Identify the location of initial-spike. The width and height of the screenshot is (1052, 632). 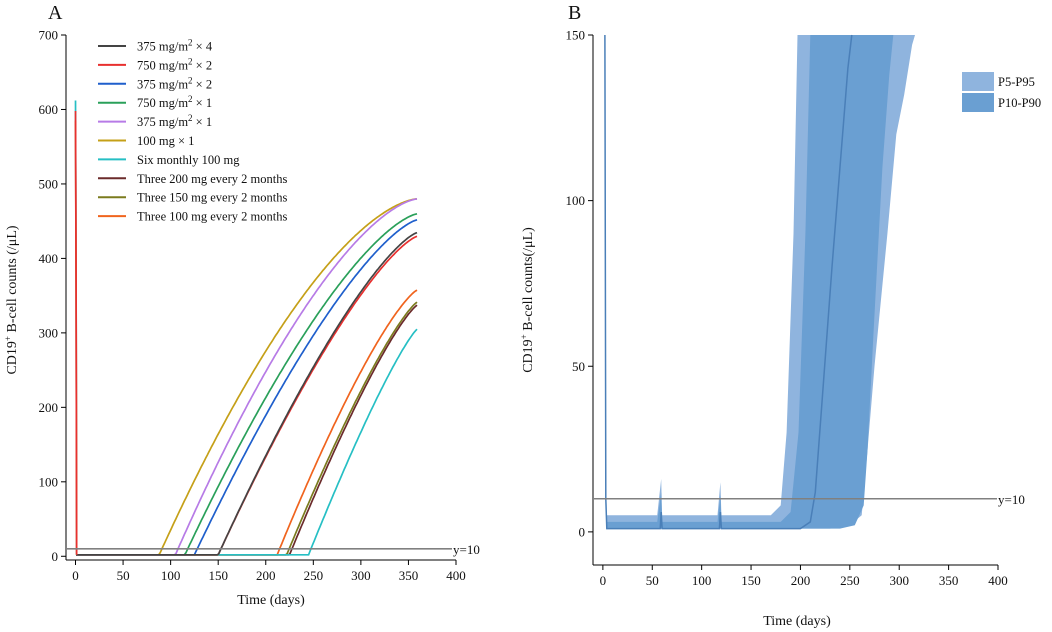
(76, 332).